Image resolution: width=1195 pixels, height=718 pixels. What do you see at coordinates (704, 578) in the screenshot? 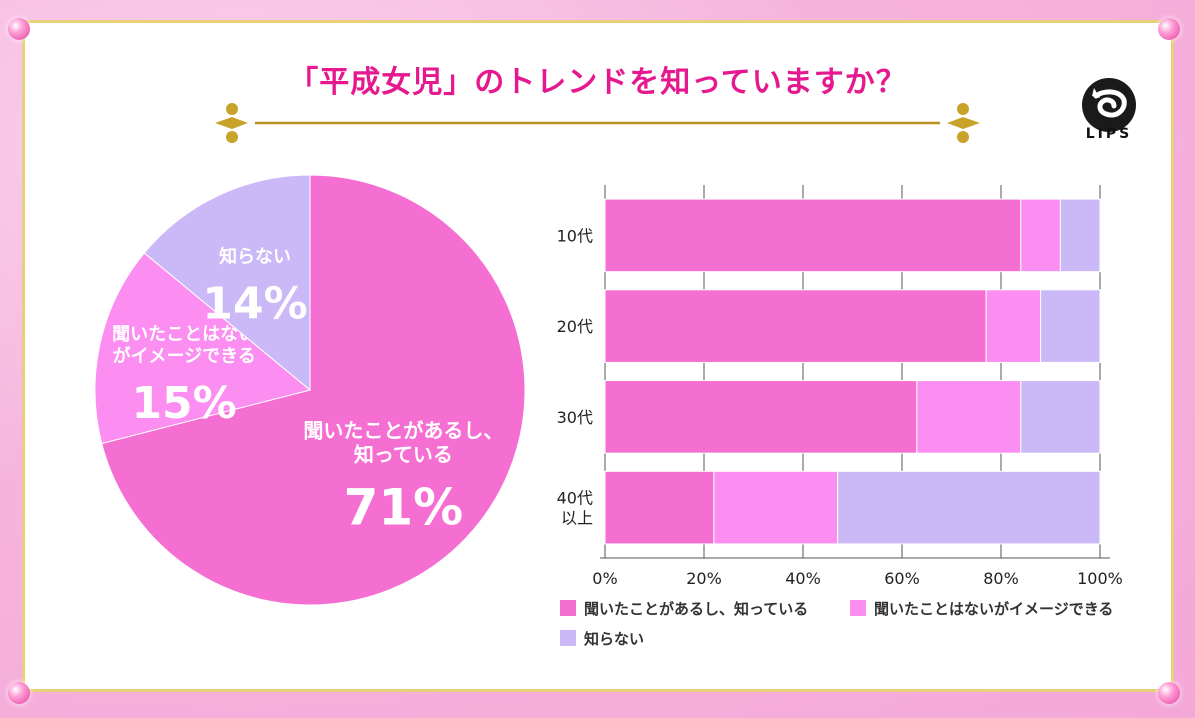
I see `x-tick-label: 20%` at bounding box center [704, 578].